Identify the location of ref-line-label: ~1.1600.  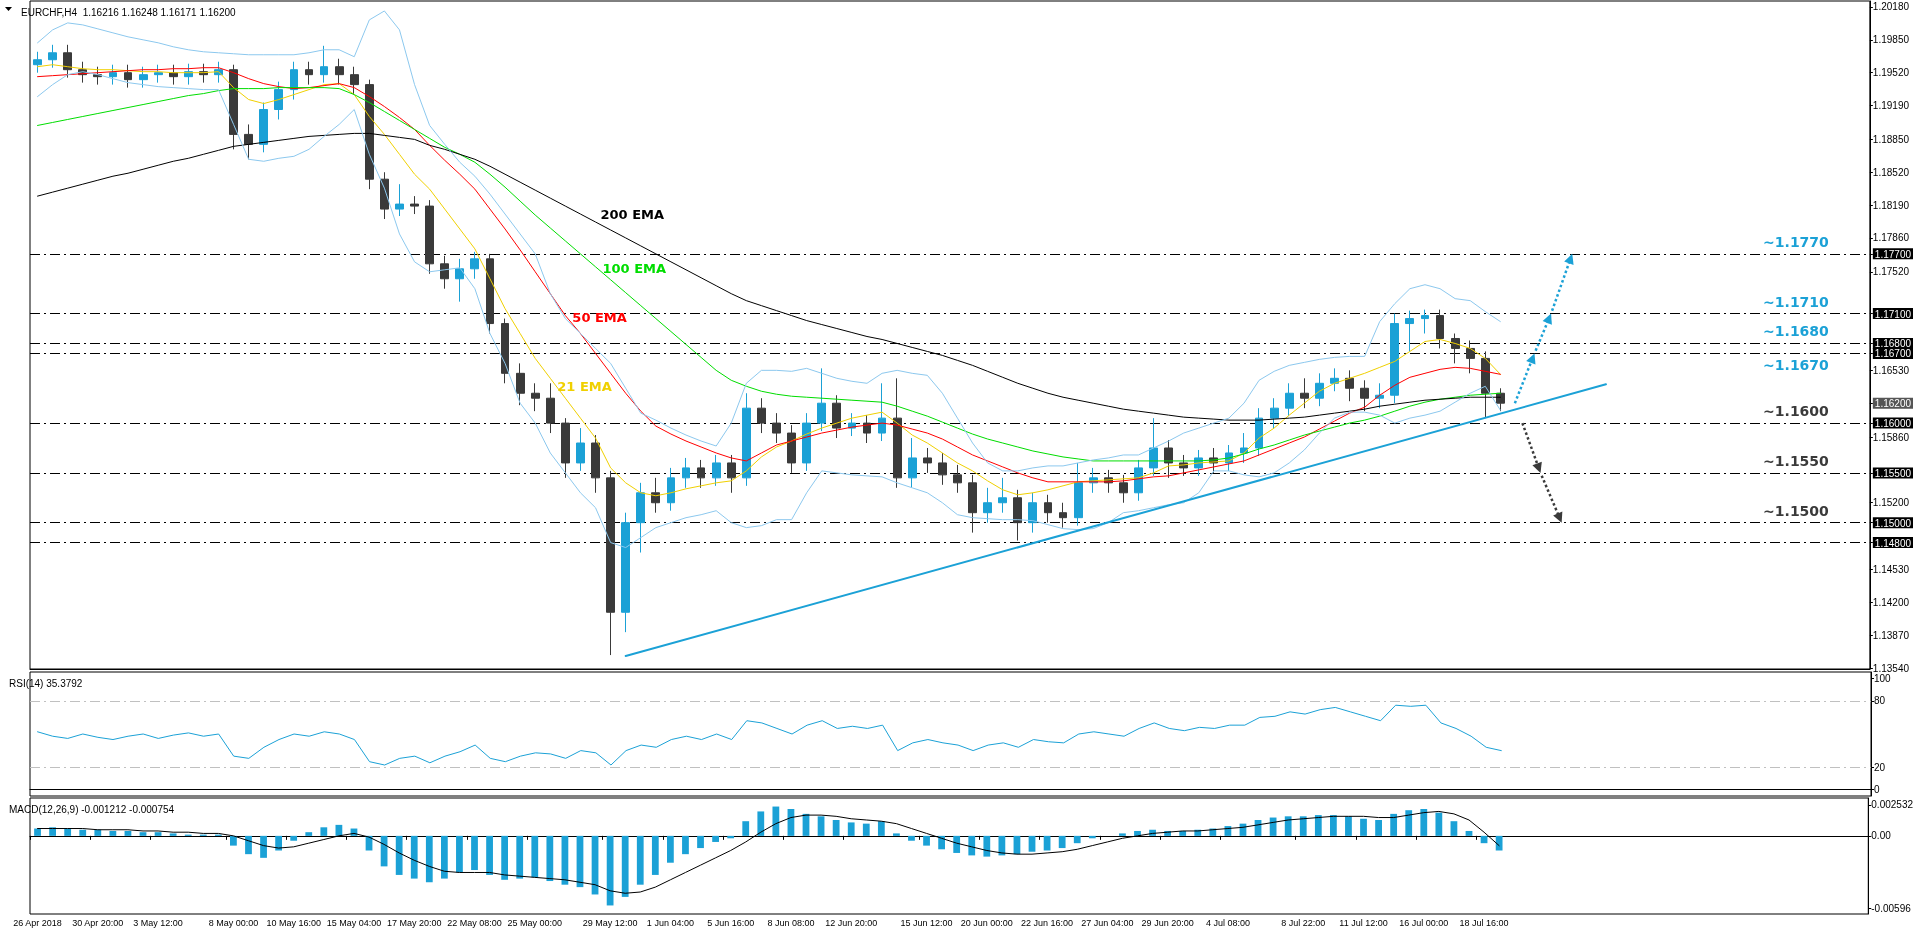
(1796, 411).